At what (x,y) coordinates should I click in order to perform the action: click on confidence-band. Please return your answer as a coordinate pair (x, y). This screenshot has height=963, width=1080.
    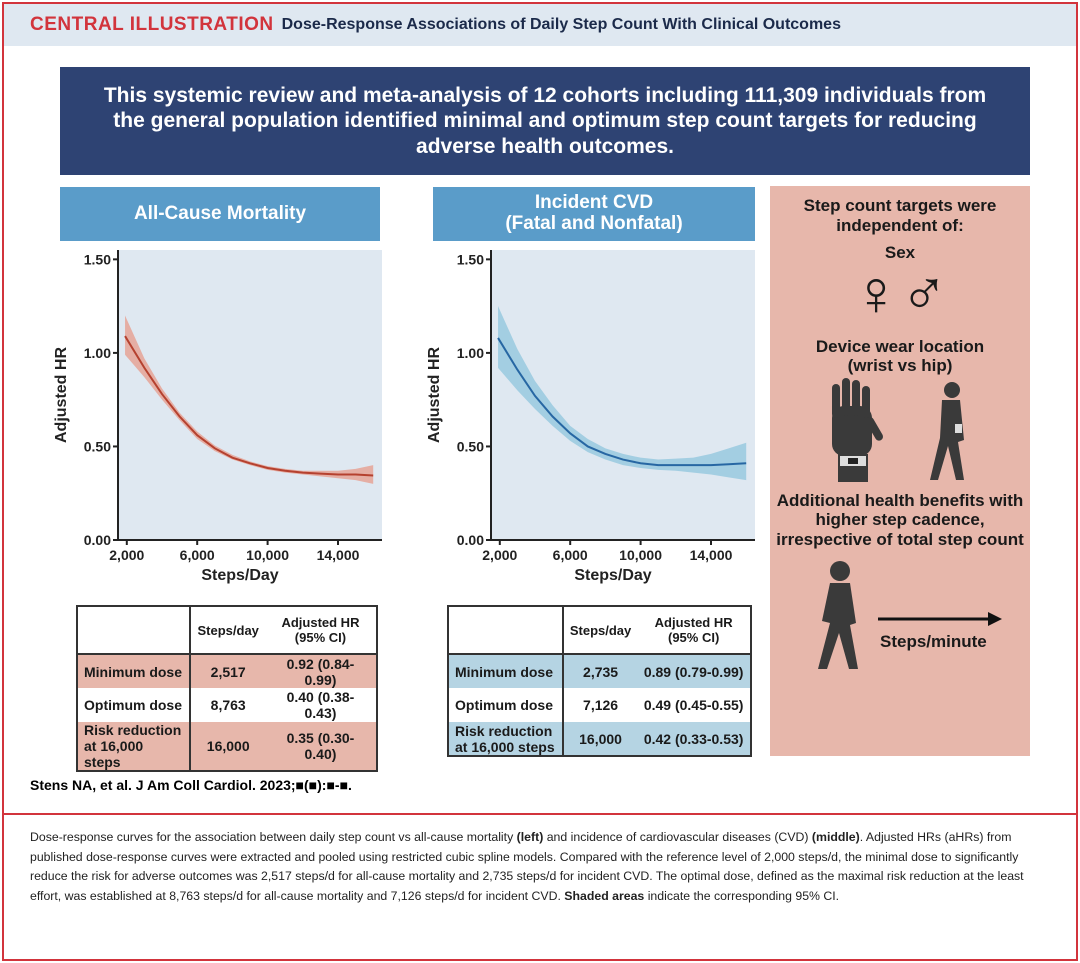
    Looking at the image, I should click on (622, 393).